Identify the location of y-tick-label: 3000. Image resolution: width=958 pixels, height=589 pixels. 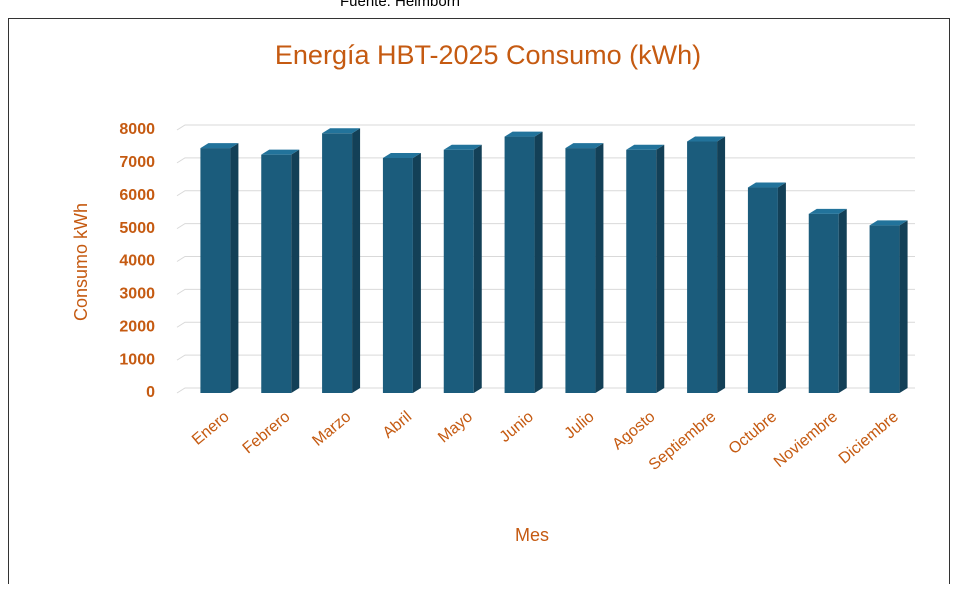
(137, 294).